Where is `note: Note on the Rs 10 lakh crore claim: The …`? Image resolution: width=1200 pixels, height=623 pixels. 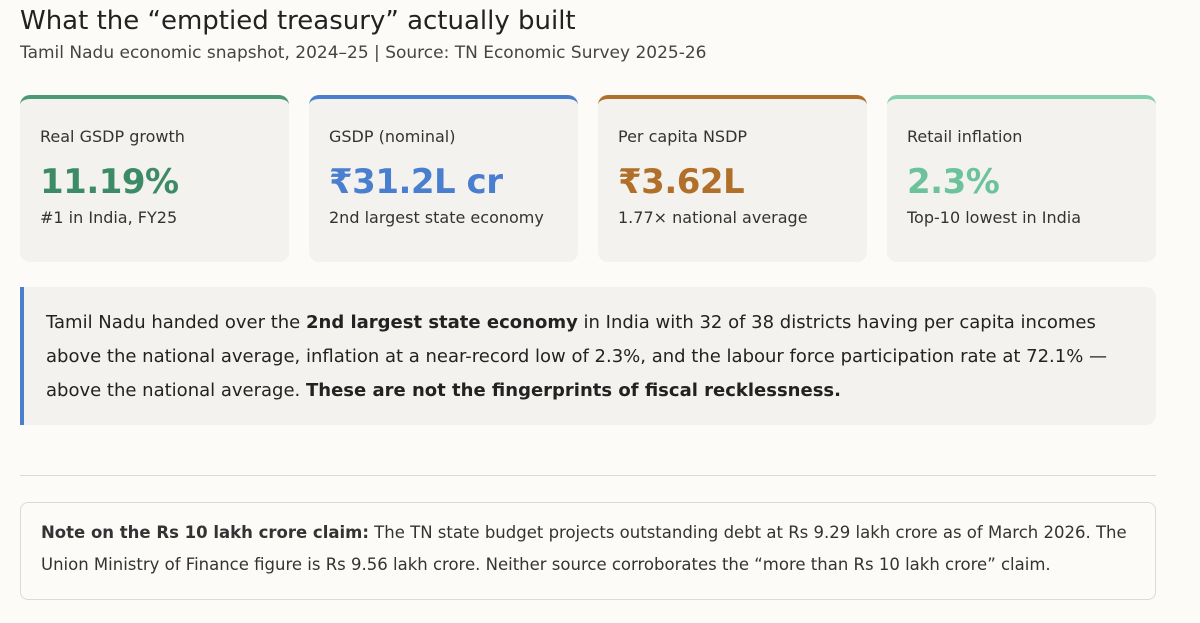 note: Note on the Rs 10 lakh crore claim: The … is located at coordinates (588, 551).